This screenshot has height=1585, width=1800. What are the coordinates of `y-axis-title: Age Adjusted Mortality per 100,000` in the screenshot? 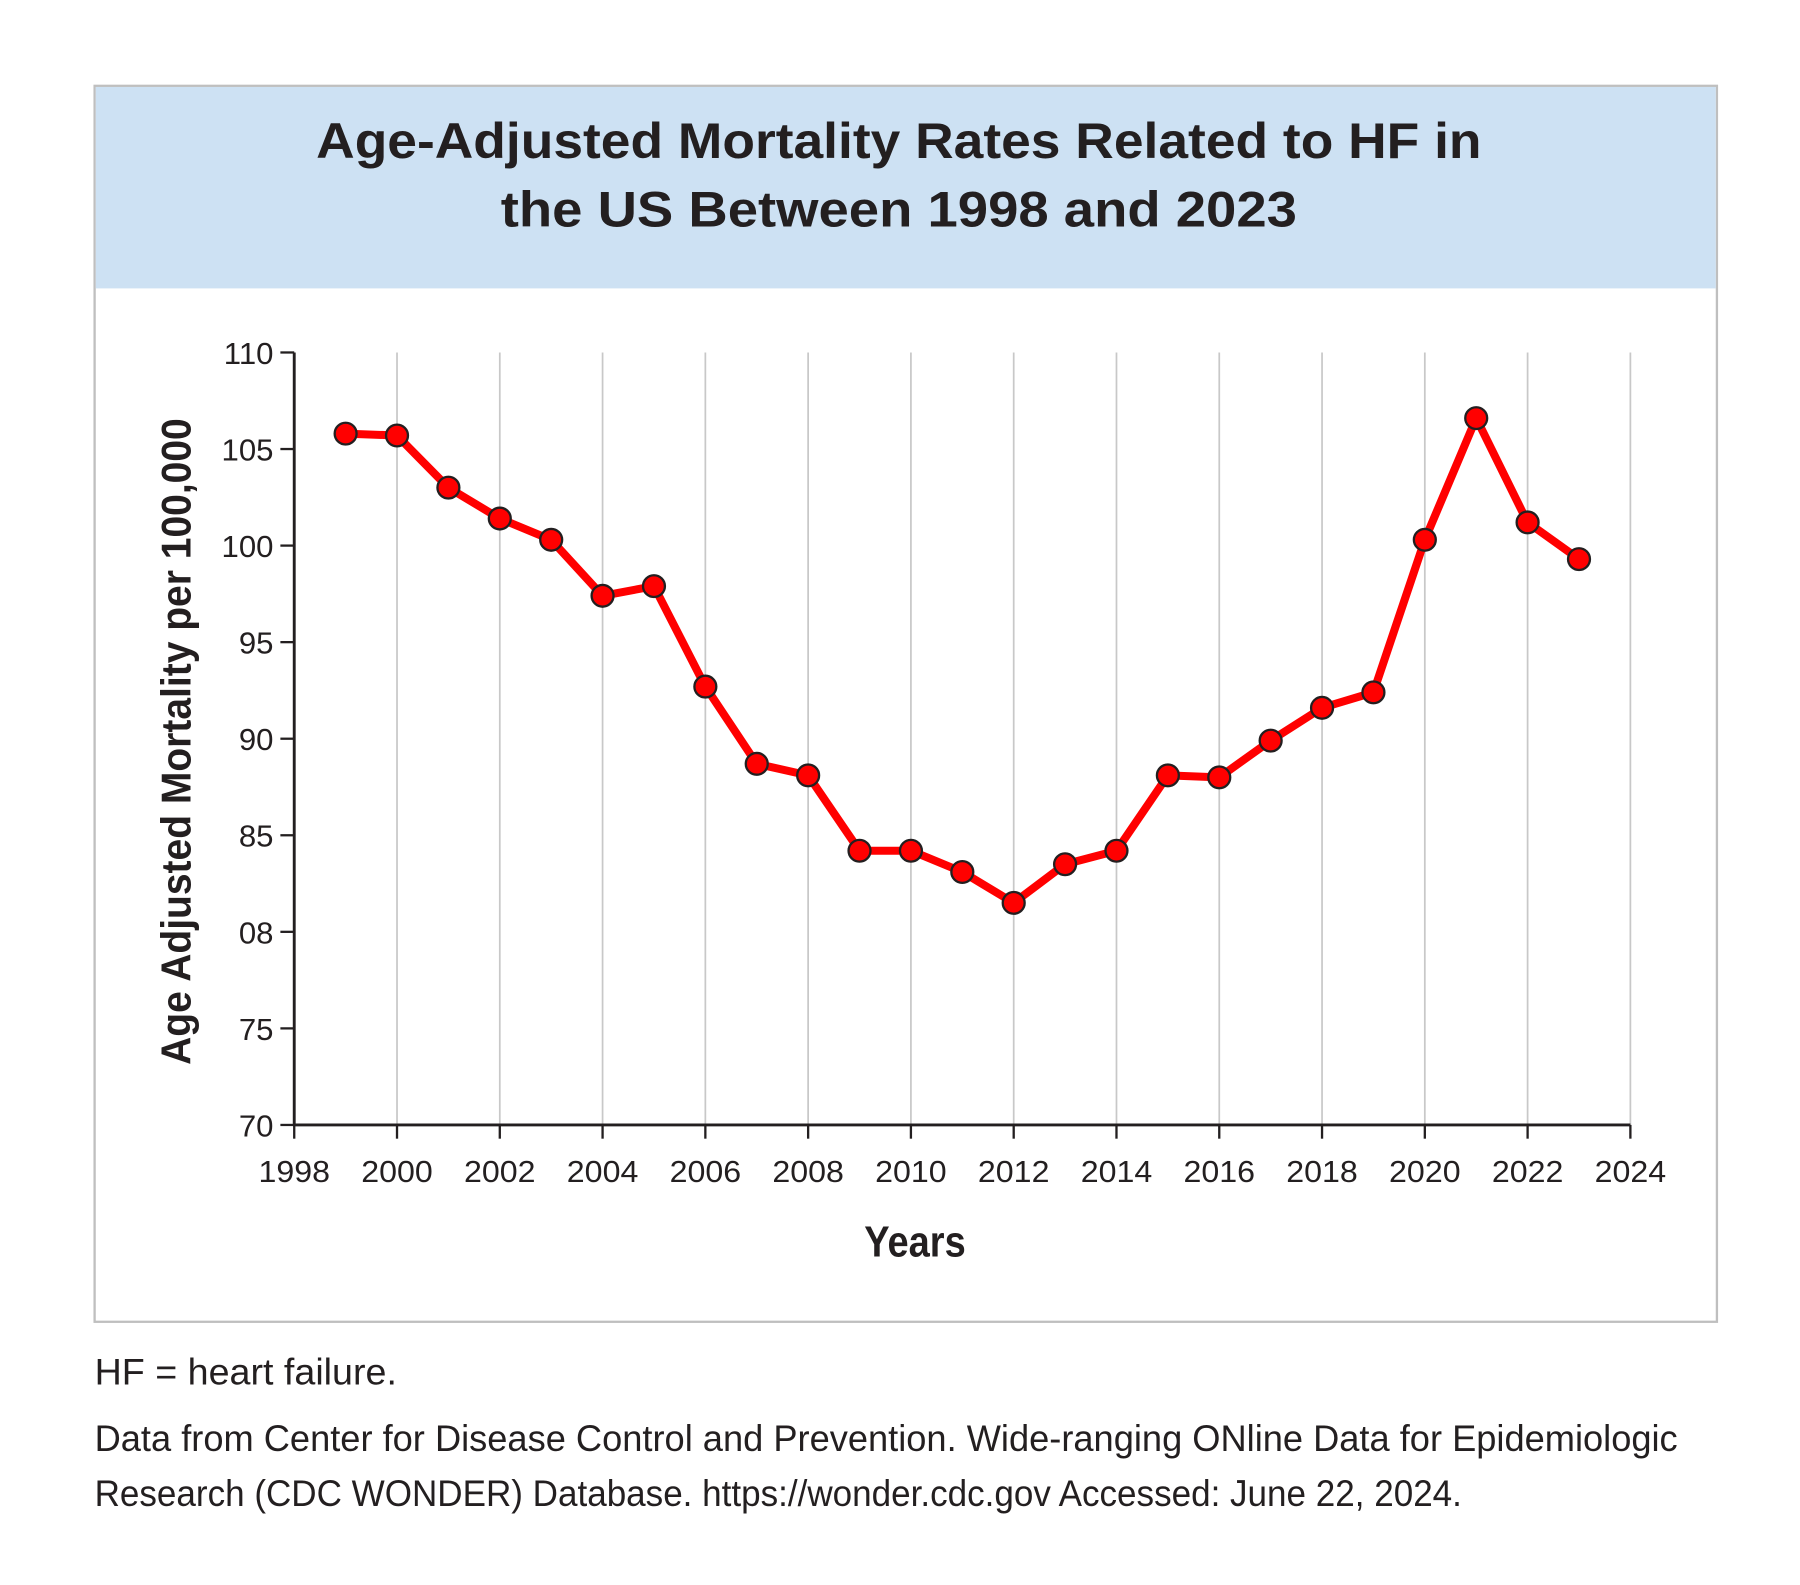 It's located at (176, 741).